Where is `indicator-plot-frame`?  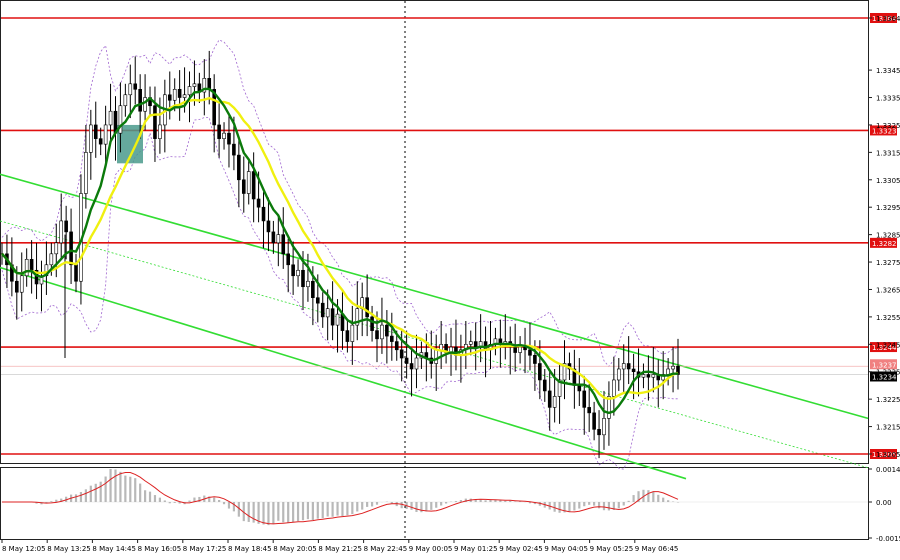 indicator-plot-frame is located at coordinates (434, 503).